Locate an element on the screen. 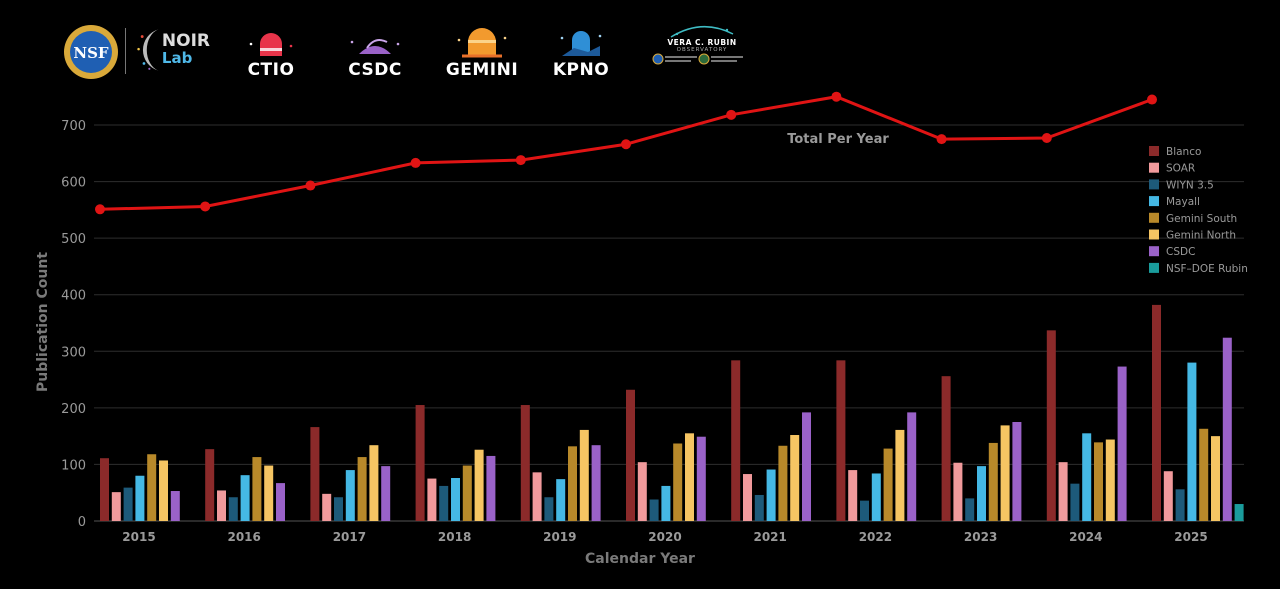 This screenshot has height=589, width=1280. bar-soar-2022 is located at coordinates (853, 495).